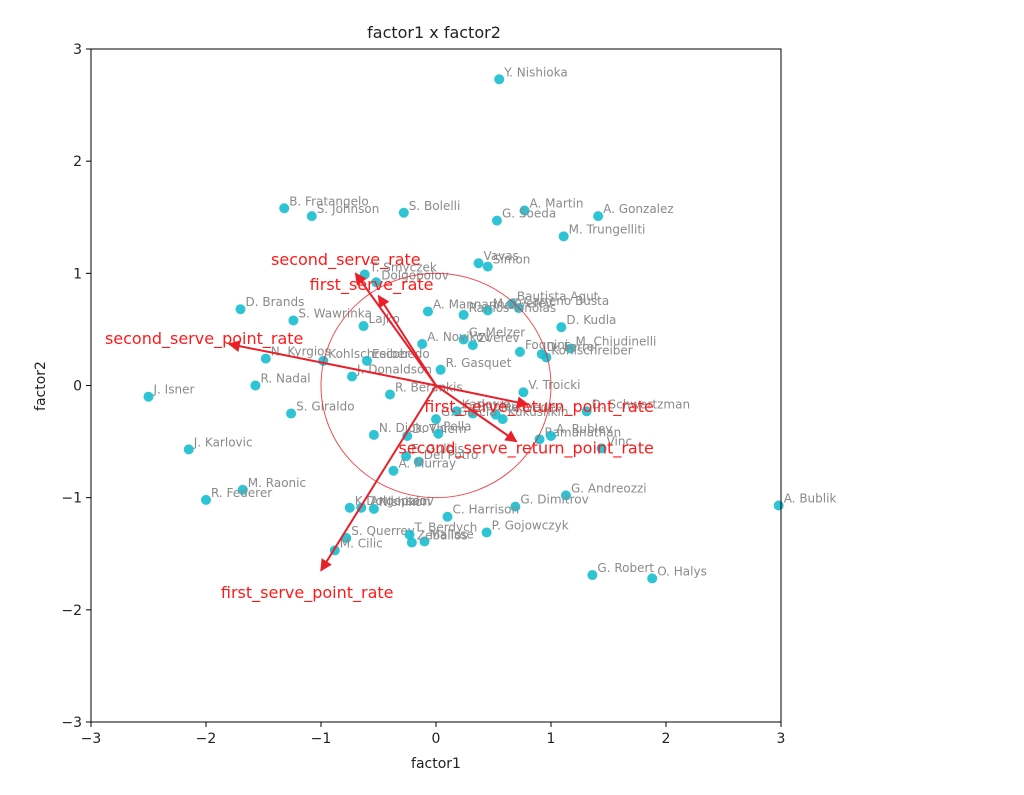 This screenshot has height=795, width=1024. Describe the element at coordinates (530, 525) in the screenshot. I see `point-label: P. Gojowczyk` at that location.